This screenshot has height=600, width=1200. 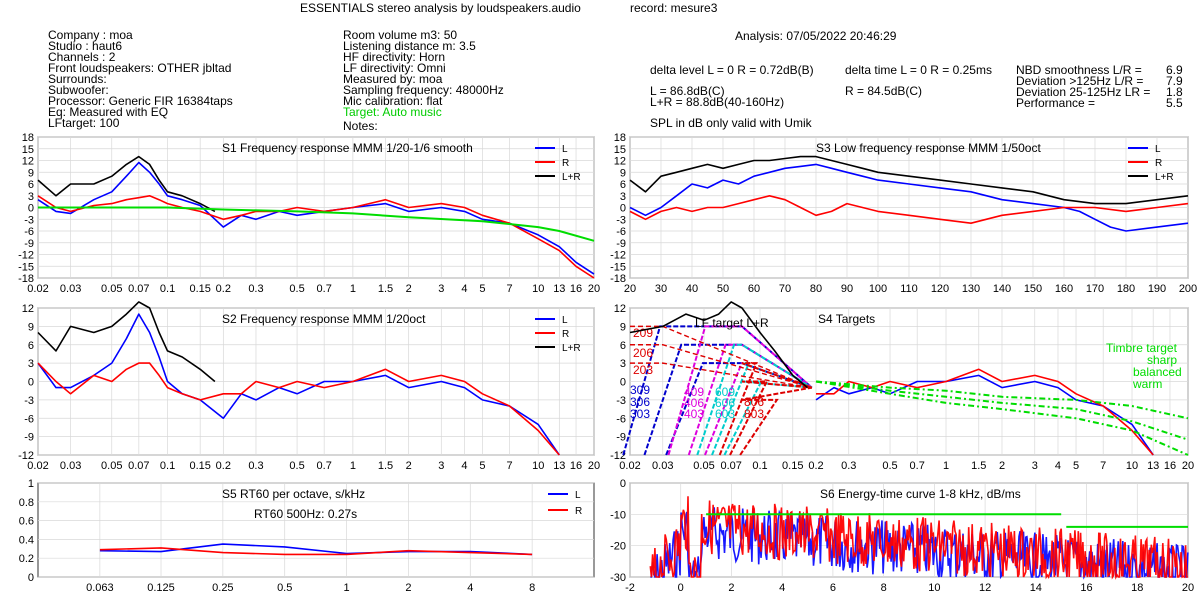 I want to click on x-tick-label: 90, so click(x=847, y=289).